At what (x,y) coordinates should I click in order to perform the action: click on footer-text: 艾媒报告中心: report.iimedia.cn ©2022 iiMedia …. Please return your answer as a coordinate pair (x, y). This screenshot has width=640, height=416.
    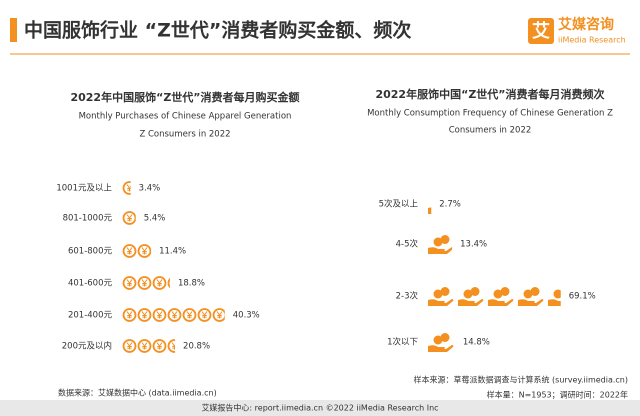
    Looking at the image, I should click on (319, 408).